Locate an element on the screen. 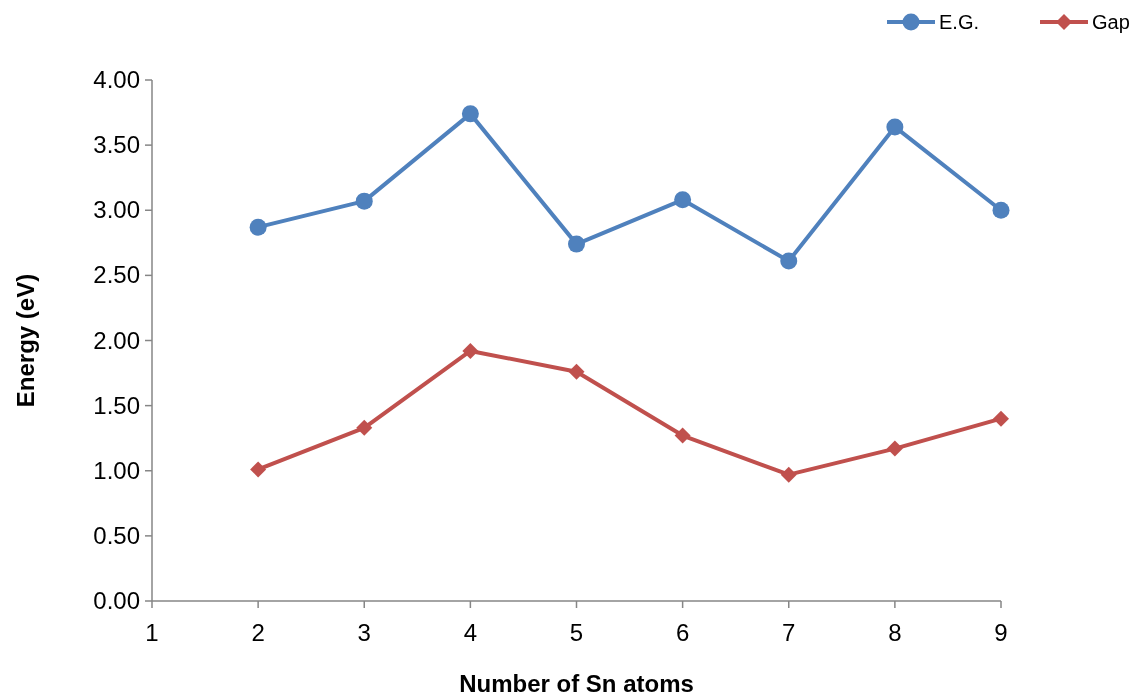 This screenshot has width=1144, height=700. y-tick-label: 4.00 is located at coordinates (116, 79).